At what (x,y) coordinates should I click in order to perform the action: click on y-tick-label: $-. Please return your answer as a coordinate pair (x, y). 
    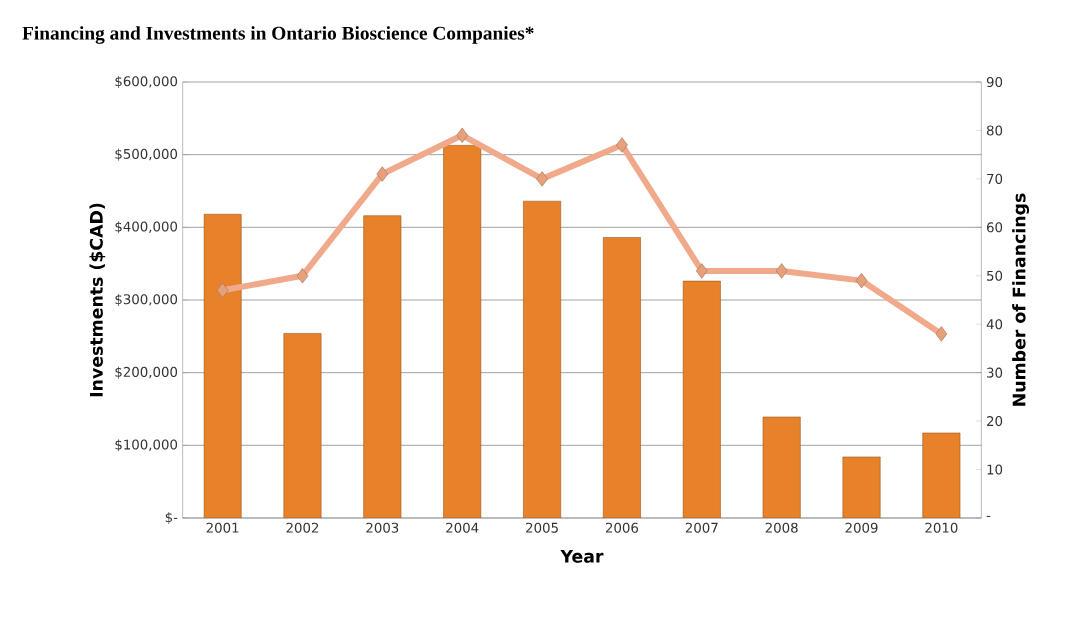
    Looking at the image, I should click on (171, 518).